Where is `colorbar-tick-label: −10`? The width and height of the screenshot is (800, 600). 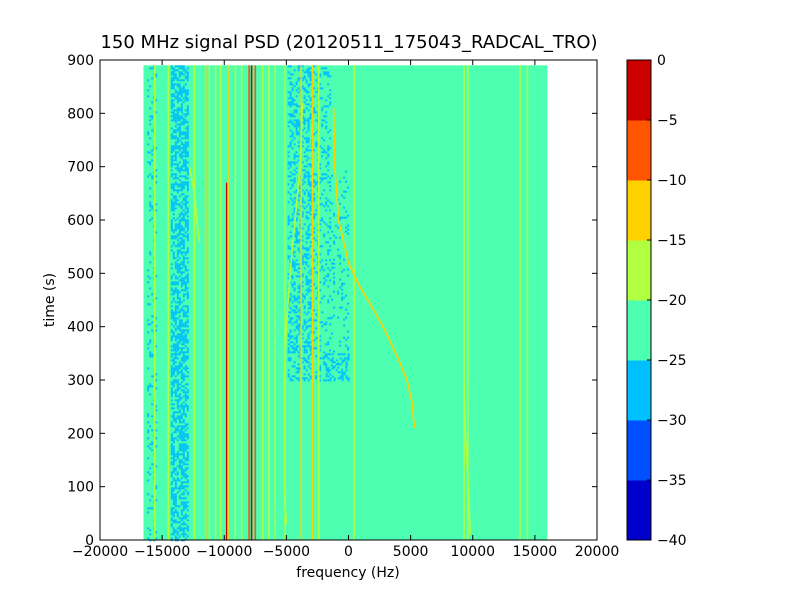 colorbar-tick-label: −10 is located at coordinates (672, 181).